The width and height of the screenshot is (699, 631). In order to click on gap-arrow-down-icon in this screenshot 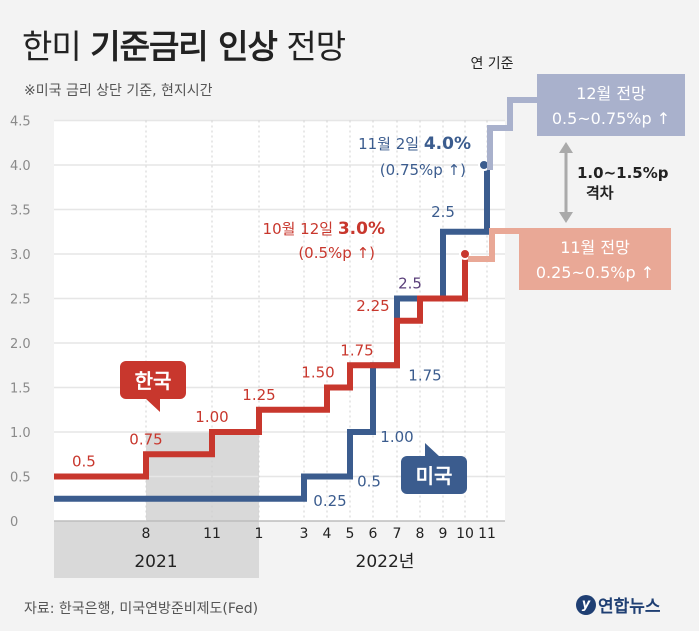, I will do `click(566, 217)`.